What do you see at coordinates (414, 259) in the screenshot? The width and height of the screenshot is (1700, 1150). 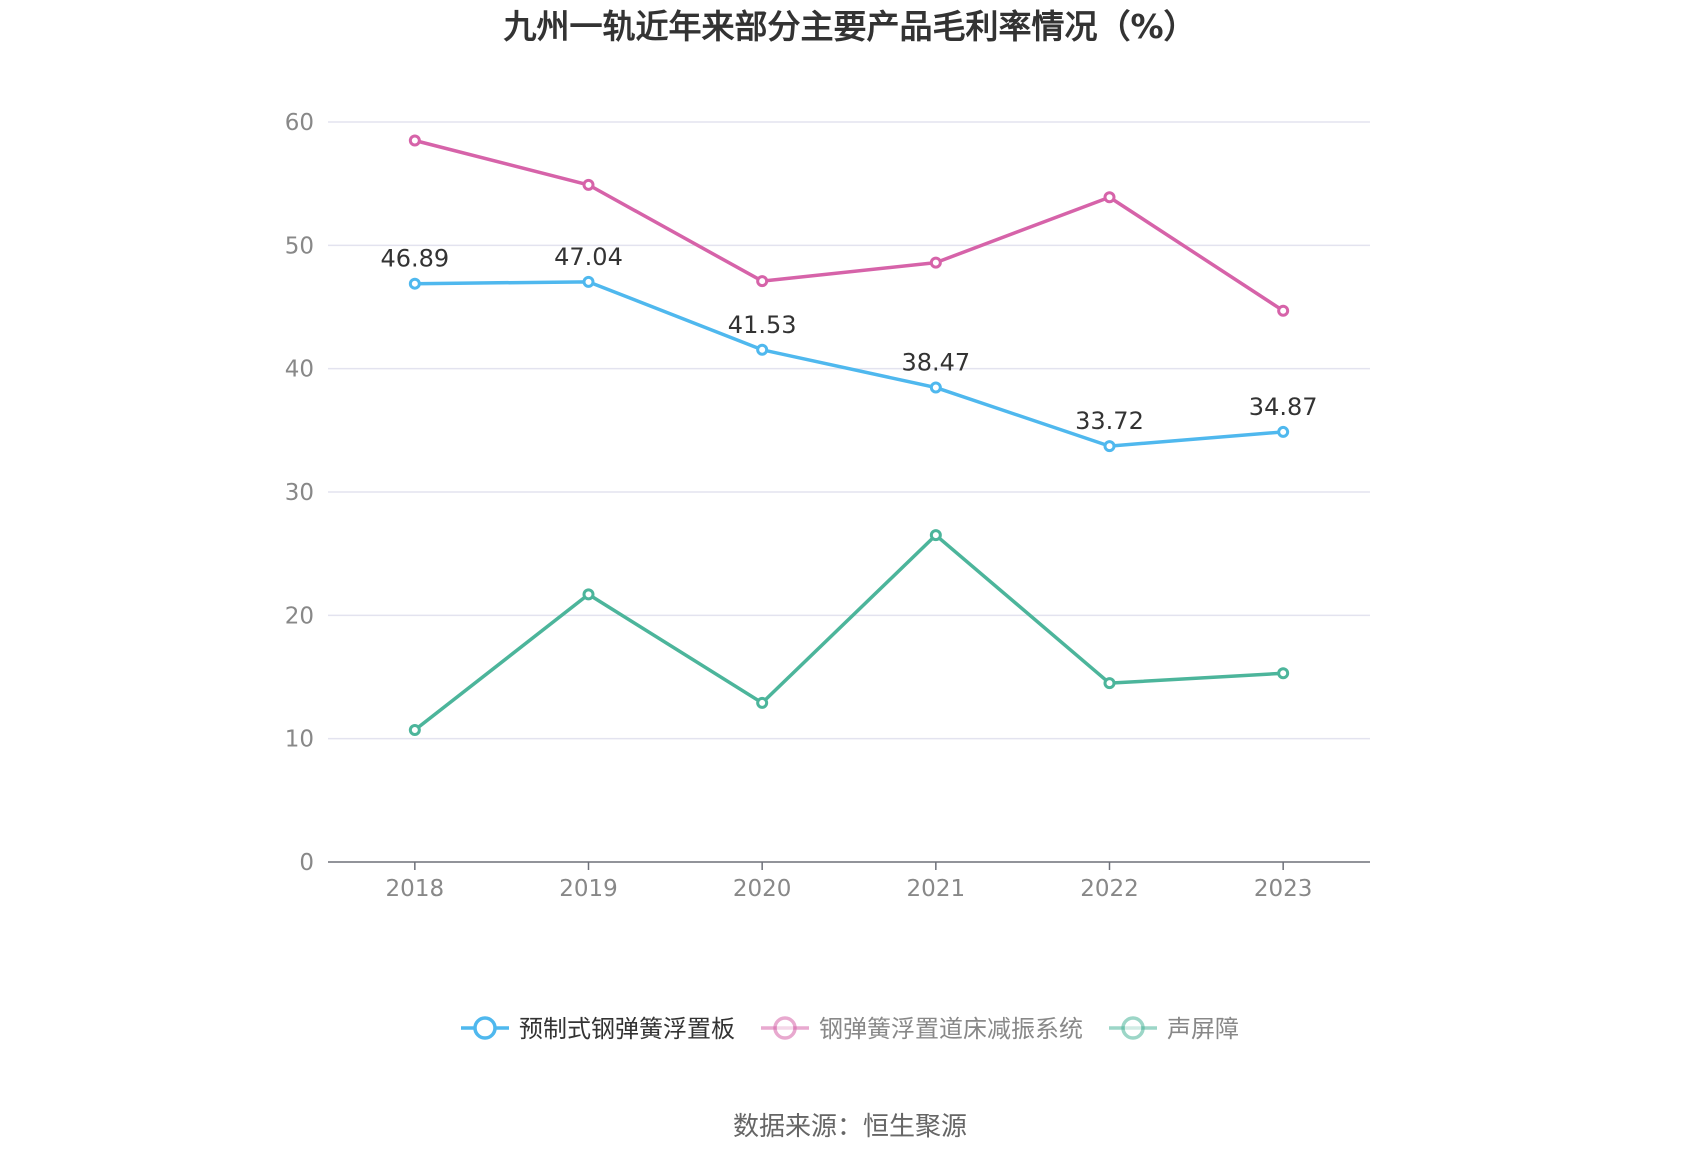 I see `data-label: 46.89` at bounding box center [414, 259].